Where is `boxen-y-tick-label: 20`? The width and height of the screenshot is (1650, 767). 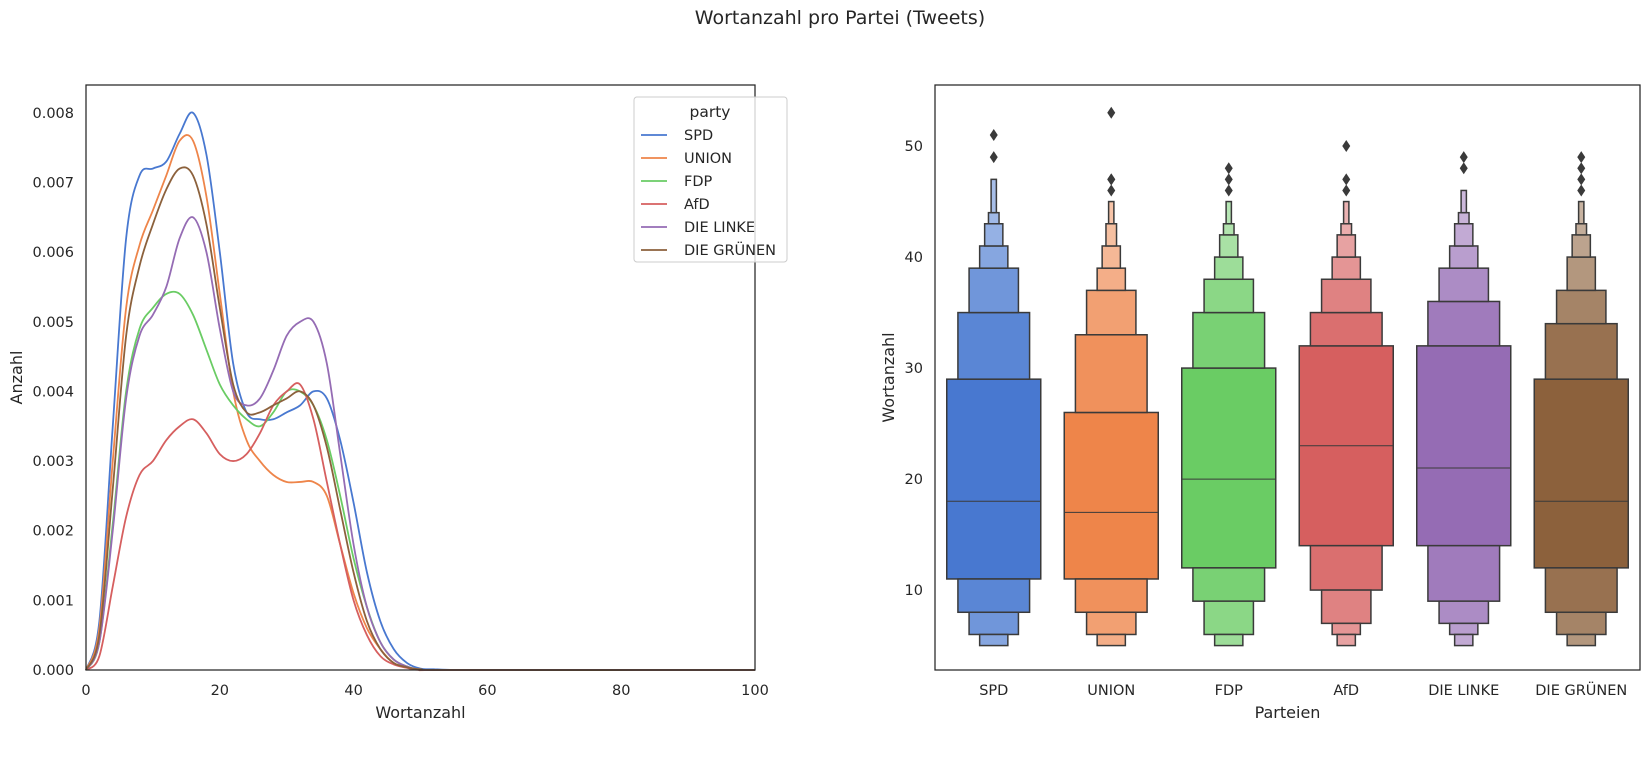 boxen-y-tick-label: 20 is located at coordinates (914, 480).